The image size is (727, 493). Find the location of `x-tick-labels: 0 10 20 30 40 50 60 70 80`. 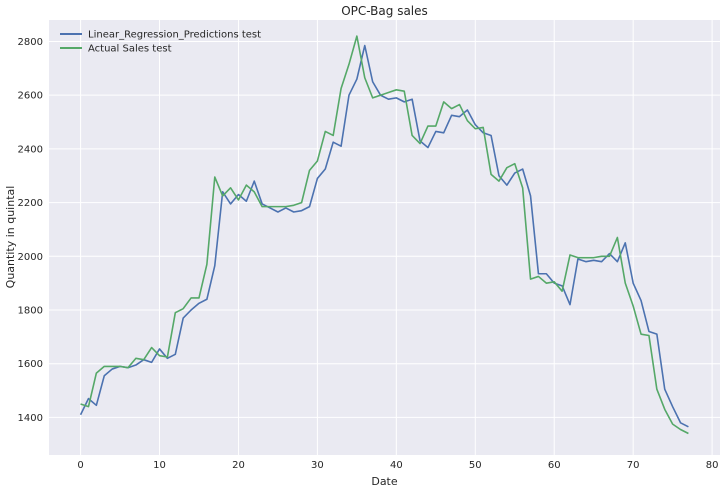

x-tick-labels: 0 10 20 30 40 50 60 70 80 is located at coordinates (397, 465).